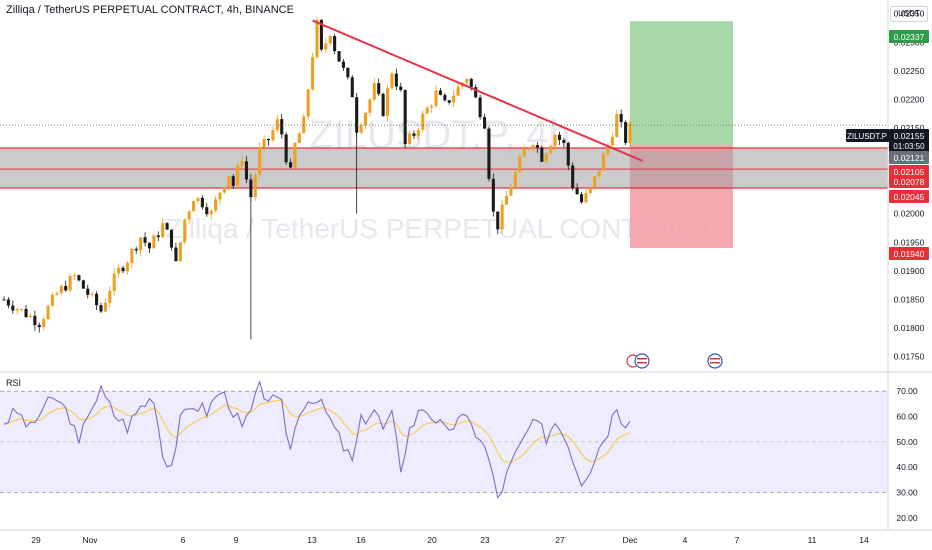  Describe the element at coordinates (681, 83) in the screenshot. I see `profit-zone` at that location.